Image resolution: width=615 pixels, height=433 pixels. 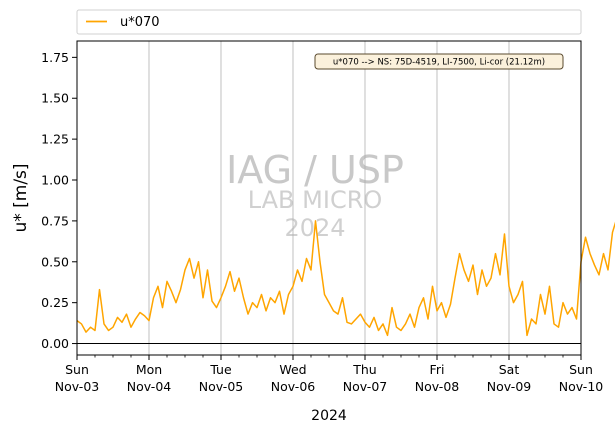 What do you see at coordinates (315, 200) in the screenshot?
I see `watermark-line-2: LAB MICRO` at bounding box center [315, 200].